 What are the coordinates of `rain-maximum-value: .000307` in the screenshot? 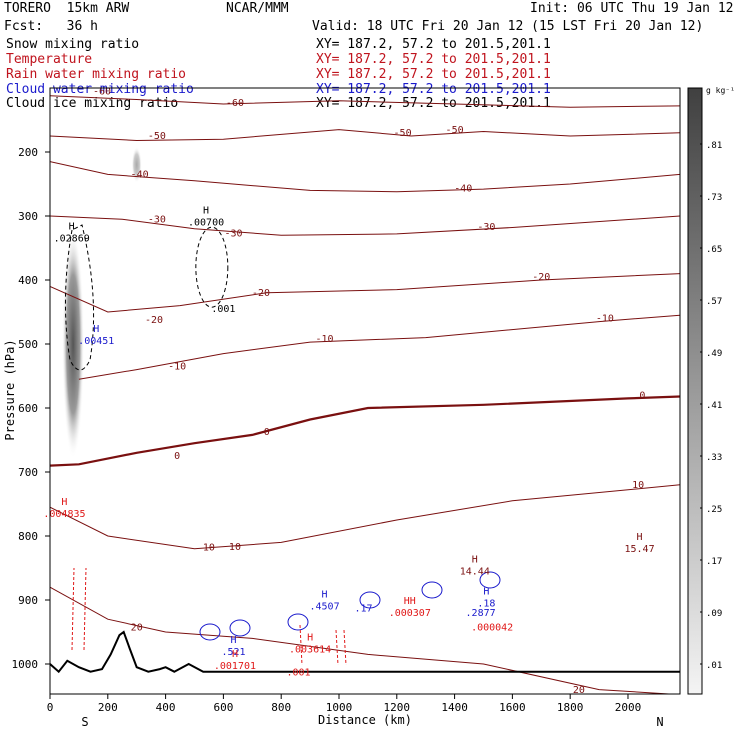 It's located at (410, 613).